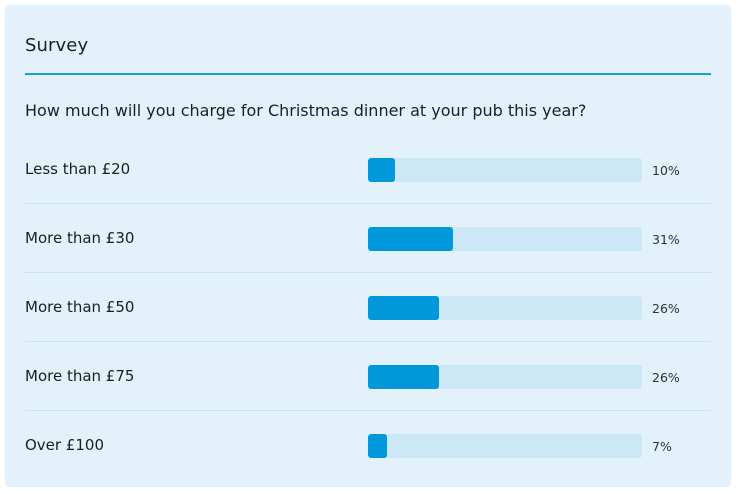 The image size is (738, 494). I want to click on option-label: Over £100, so click(65, 445).